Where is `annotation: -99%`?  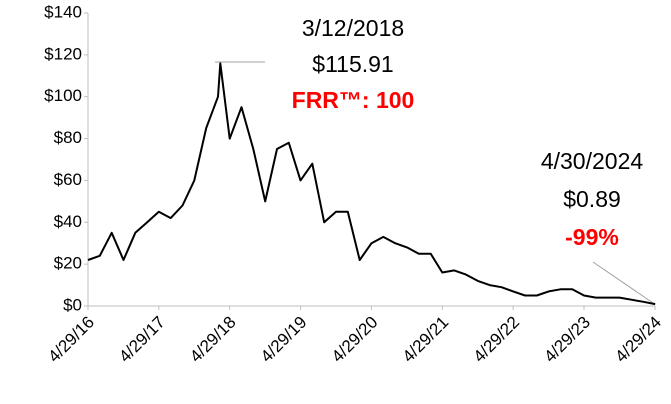 annotation: -99% is located at coordinates (592, 237).